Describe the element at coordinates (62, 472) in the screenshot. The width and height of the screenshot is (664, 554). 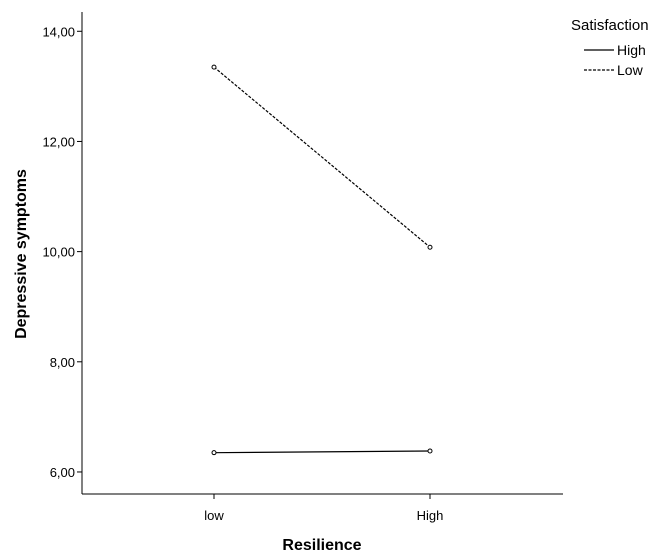
I see `y-tick-label: 6,00` at that location.